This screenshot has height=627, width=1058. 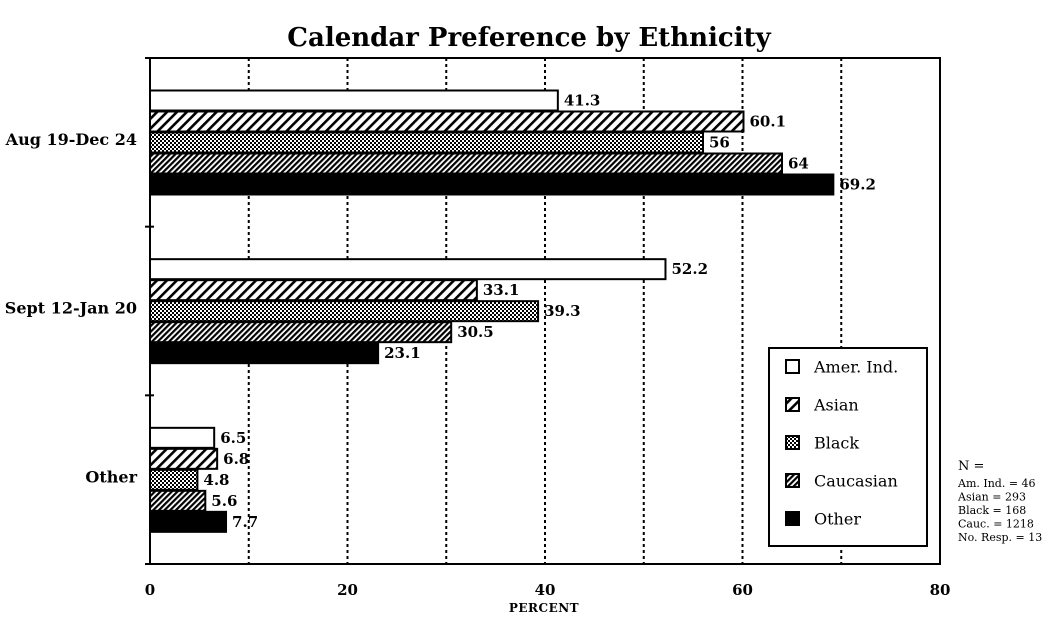 I want to click on data-label: 4.8, so click(x=216, y=480).